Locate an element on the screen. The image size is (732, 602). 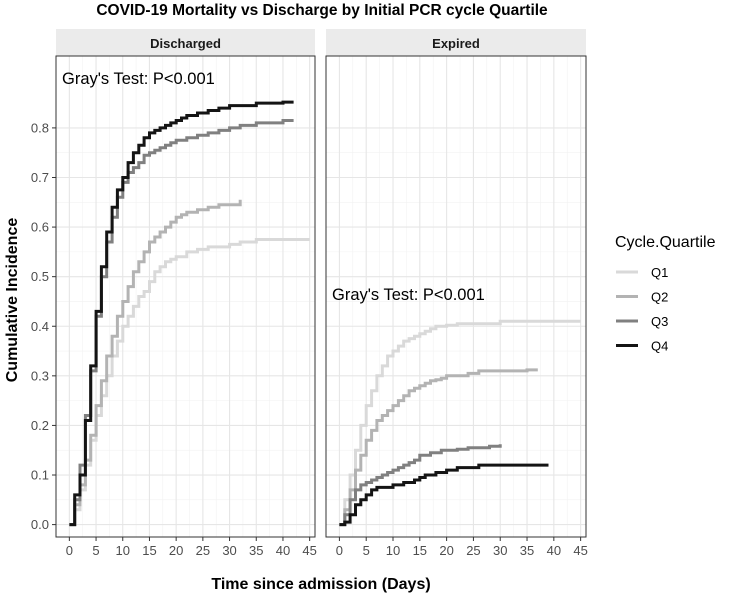
strip-expired is located at coordinates (456, 42).